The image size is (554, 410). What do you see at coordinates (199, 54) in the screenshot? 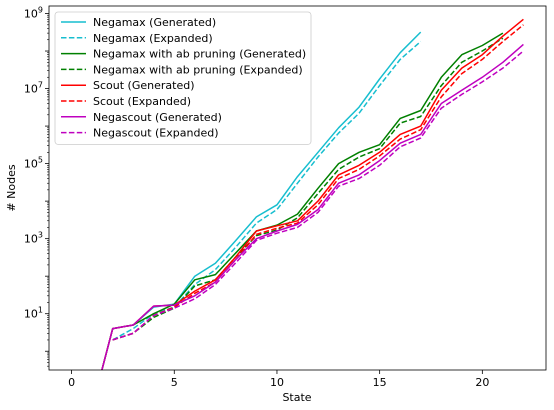
I see `legend-entry-negamax-with-ab-pruning-generated: Negamax with ab pruning (Generated)` at bounding box center [199, 54].